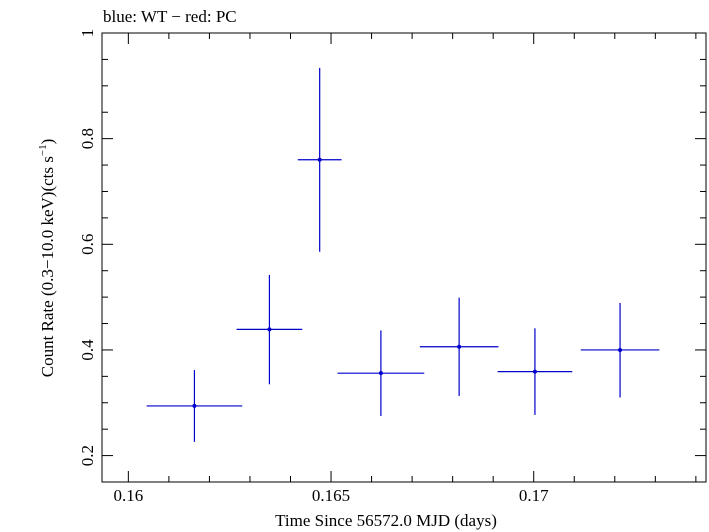 Image resolution: width=709 pixels, height=532 pixels. I want to click on y-tick-label: 1, so click(87, 33).